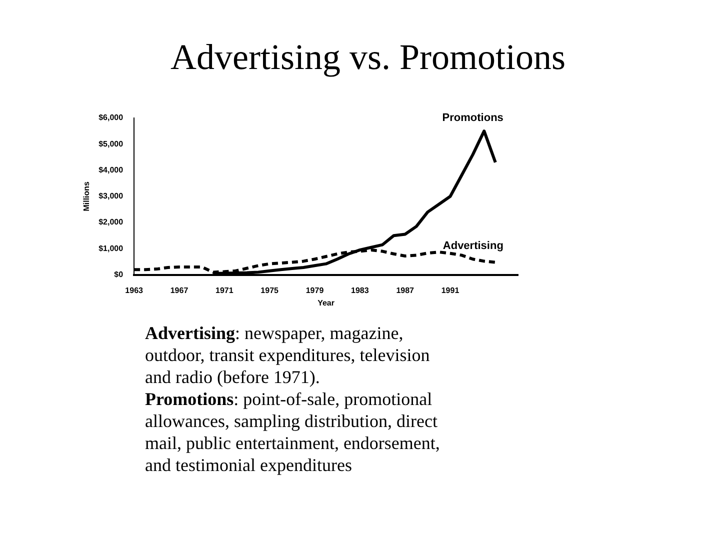  What do you see at coordinates (270, 290) in the screenshot?
I see `x-tick-label: 1975` at bounding box center [270, 290].